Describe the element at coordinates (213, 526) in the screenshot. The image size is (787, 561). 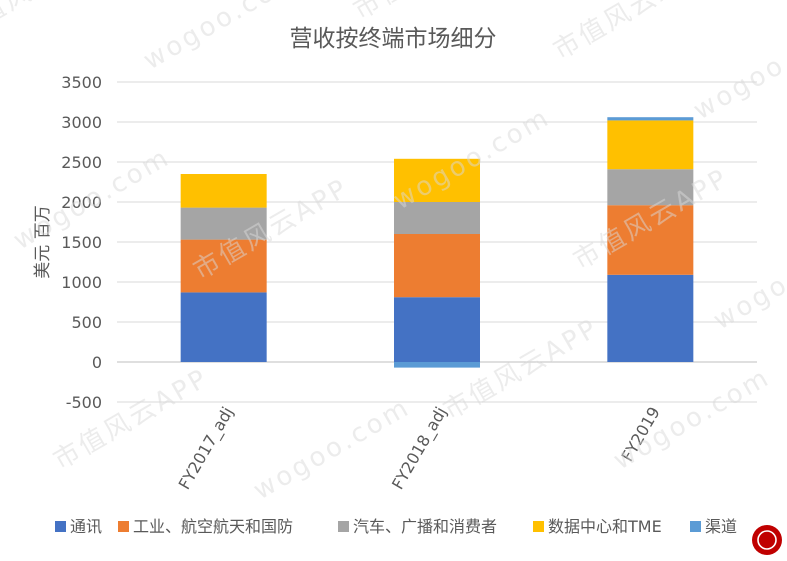
I see `legend-label: 工业、航空航天和国防` at that location.